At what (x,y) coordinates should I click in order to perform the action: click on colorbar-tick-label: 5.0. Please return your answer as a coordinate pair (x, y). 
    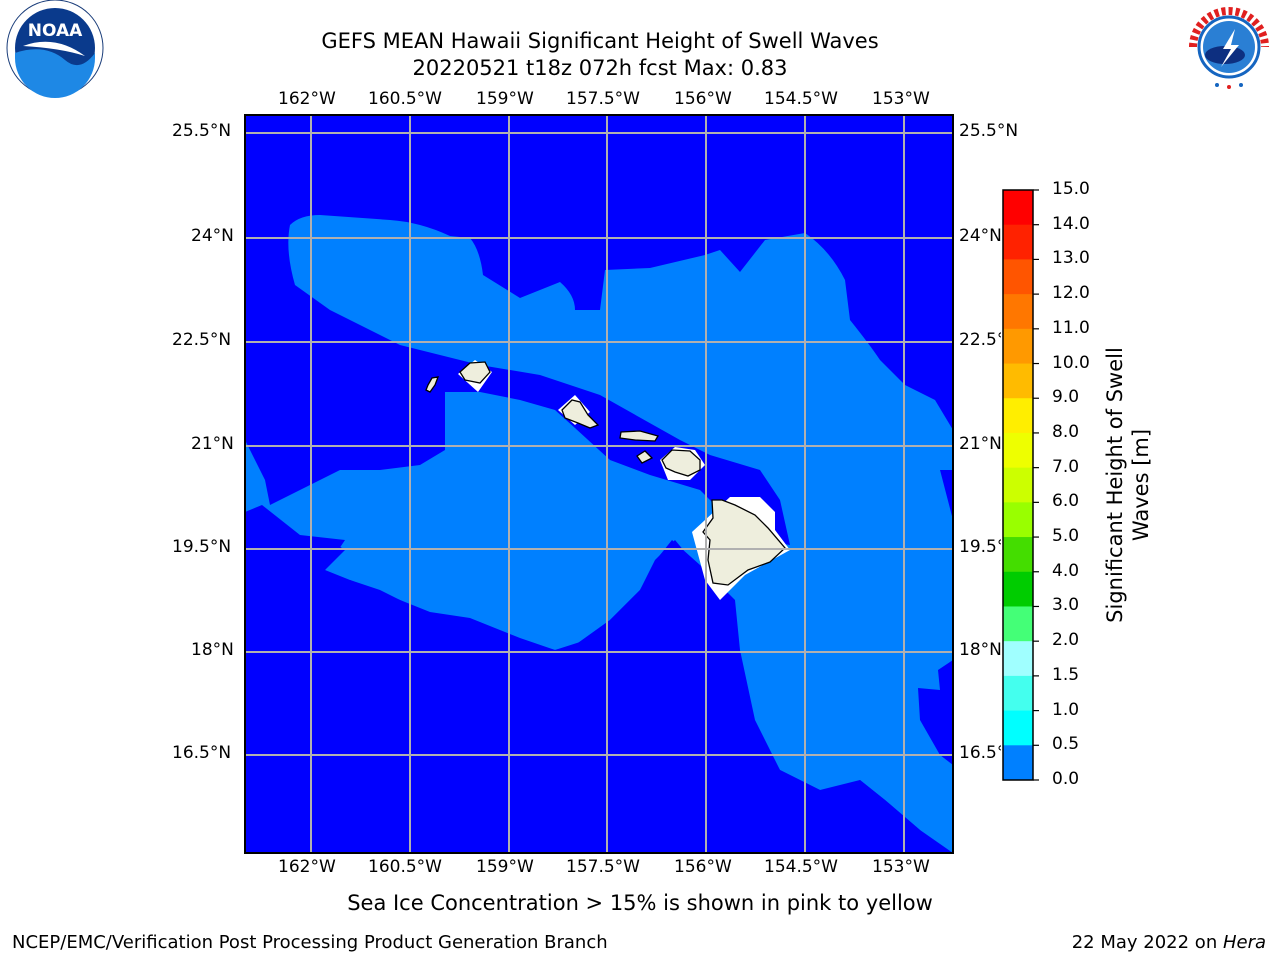
    Looking at the image, I should click on (1066, 536).